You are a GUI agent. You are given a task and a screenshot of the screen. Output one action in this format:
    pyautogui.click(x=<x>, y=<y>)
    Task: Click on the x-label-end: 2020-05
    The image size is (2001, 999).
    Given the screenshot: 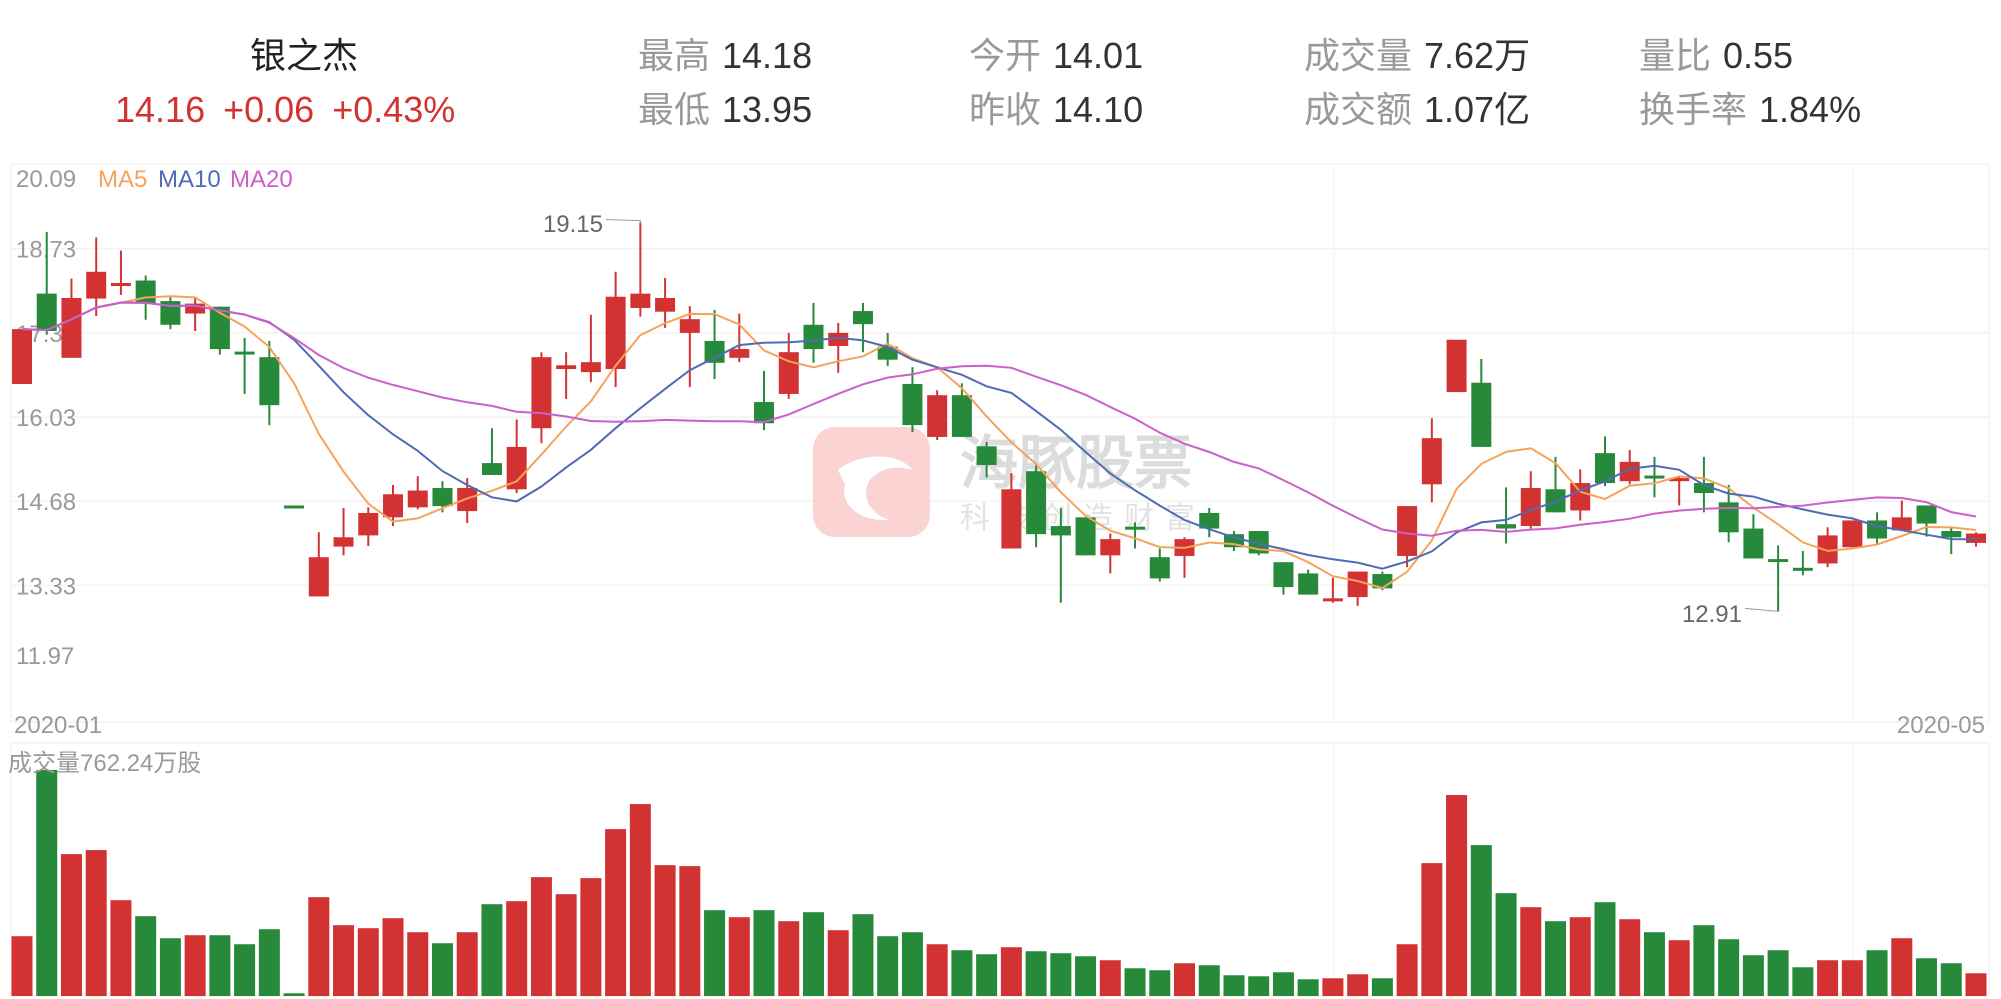 What is the action you would take?
    pyautogui.click(x=1941, y=725)
    